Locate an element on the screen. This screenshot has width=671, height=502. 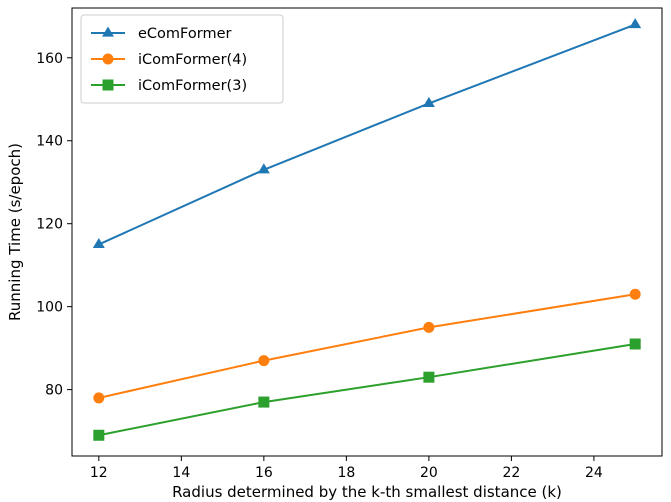
legend-entry-0: eComFormer is located at coordinates (161, 34).